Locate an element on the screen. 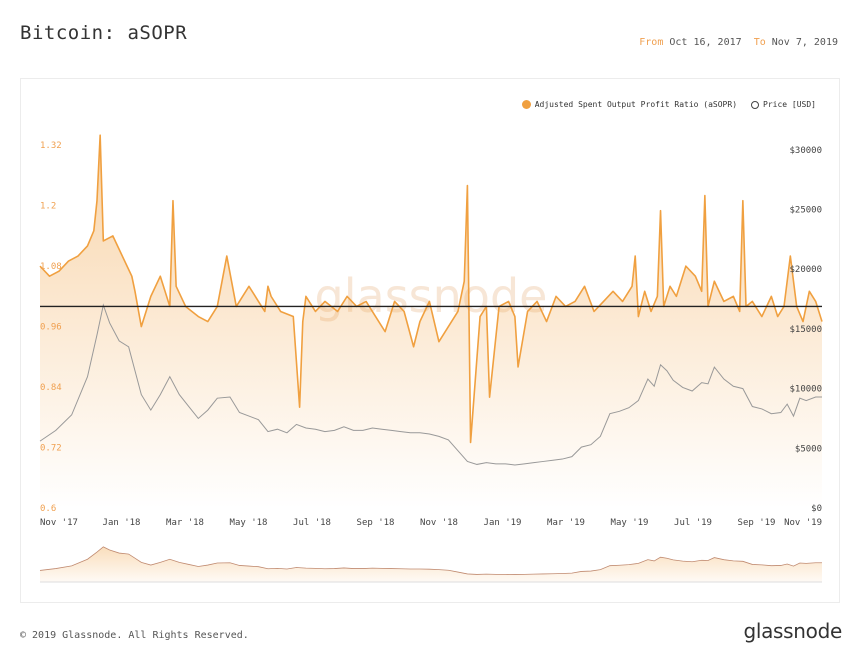 This screenshot has width=860, height=662. right-axis-tick-label: $20000 is located at coordinates (805, 270).